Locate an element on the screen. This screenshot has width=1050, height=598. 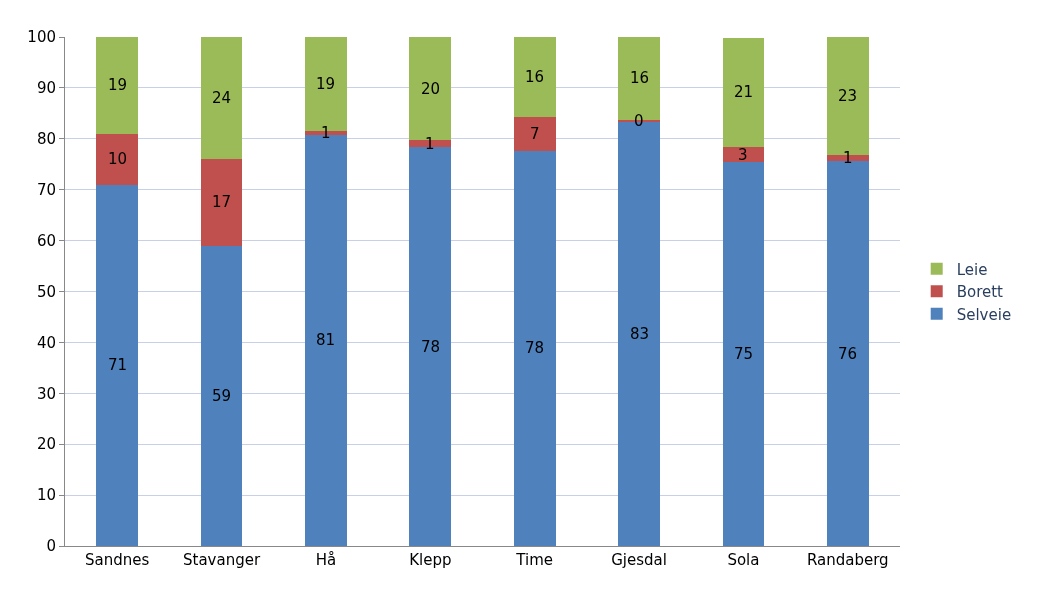
y-tick-label: 40 is located at coordinates (46, 342).